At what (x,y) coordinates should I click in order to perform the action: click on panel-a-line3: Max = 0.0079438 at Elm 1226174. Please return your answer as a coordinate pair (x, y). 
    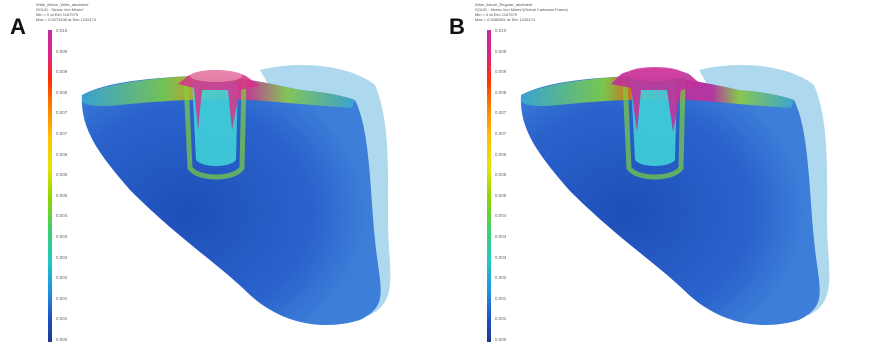
    Looking at the image, I should click on (66, 19).